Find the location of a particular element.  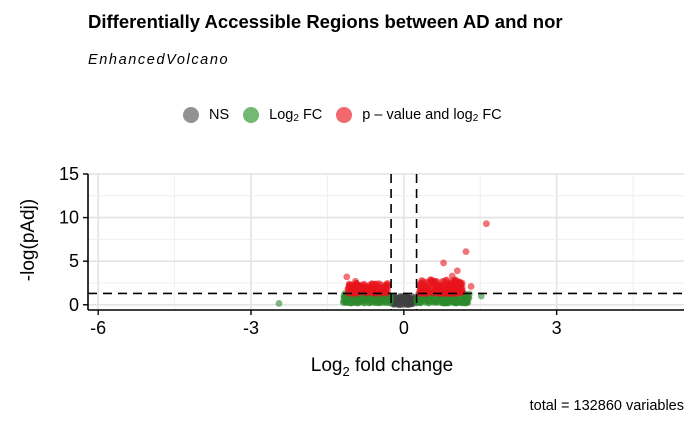

x-axis-title: Log2 fold change is located at coordinates (382, 367).